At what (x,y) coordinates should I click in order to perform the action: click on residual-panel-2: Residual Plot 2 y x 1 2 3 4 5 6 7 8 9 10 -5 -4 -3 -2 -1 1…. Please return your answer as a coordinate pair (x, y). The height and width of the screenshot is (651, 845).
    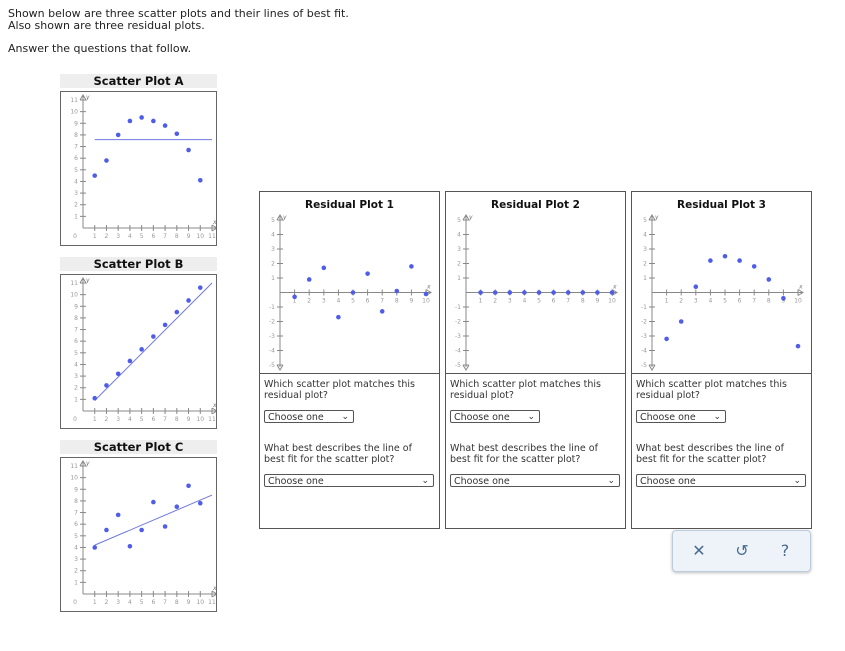
    Looking at the image, I should click on (535, 360).